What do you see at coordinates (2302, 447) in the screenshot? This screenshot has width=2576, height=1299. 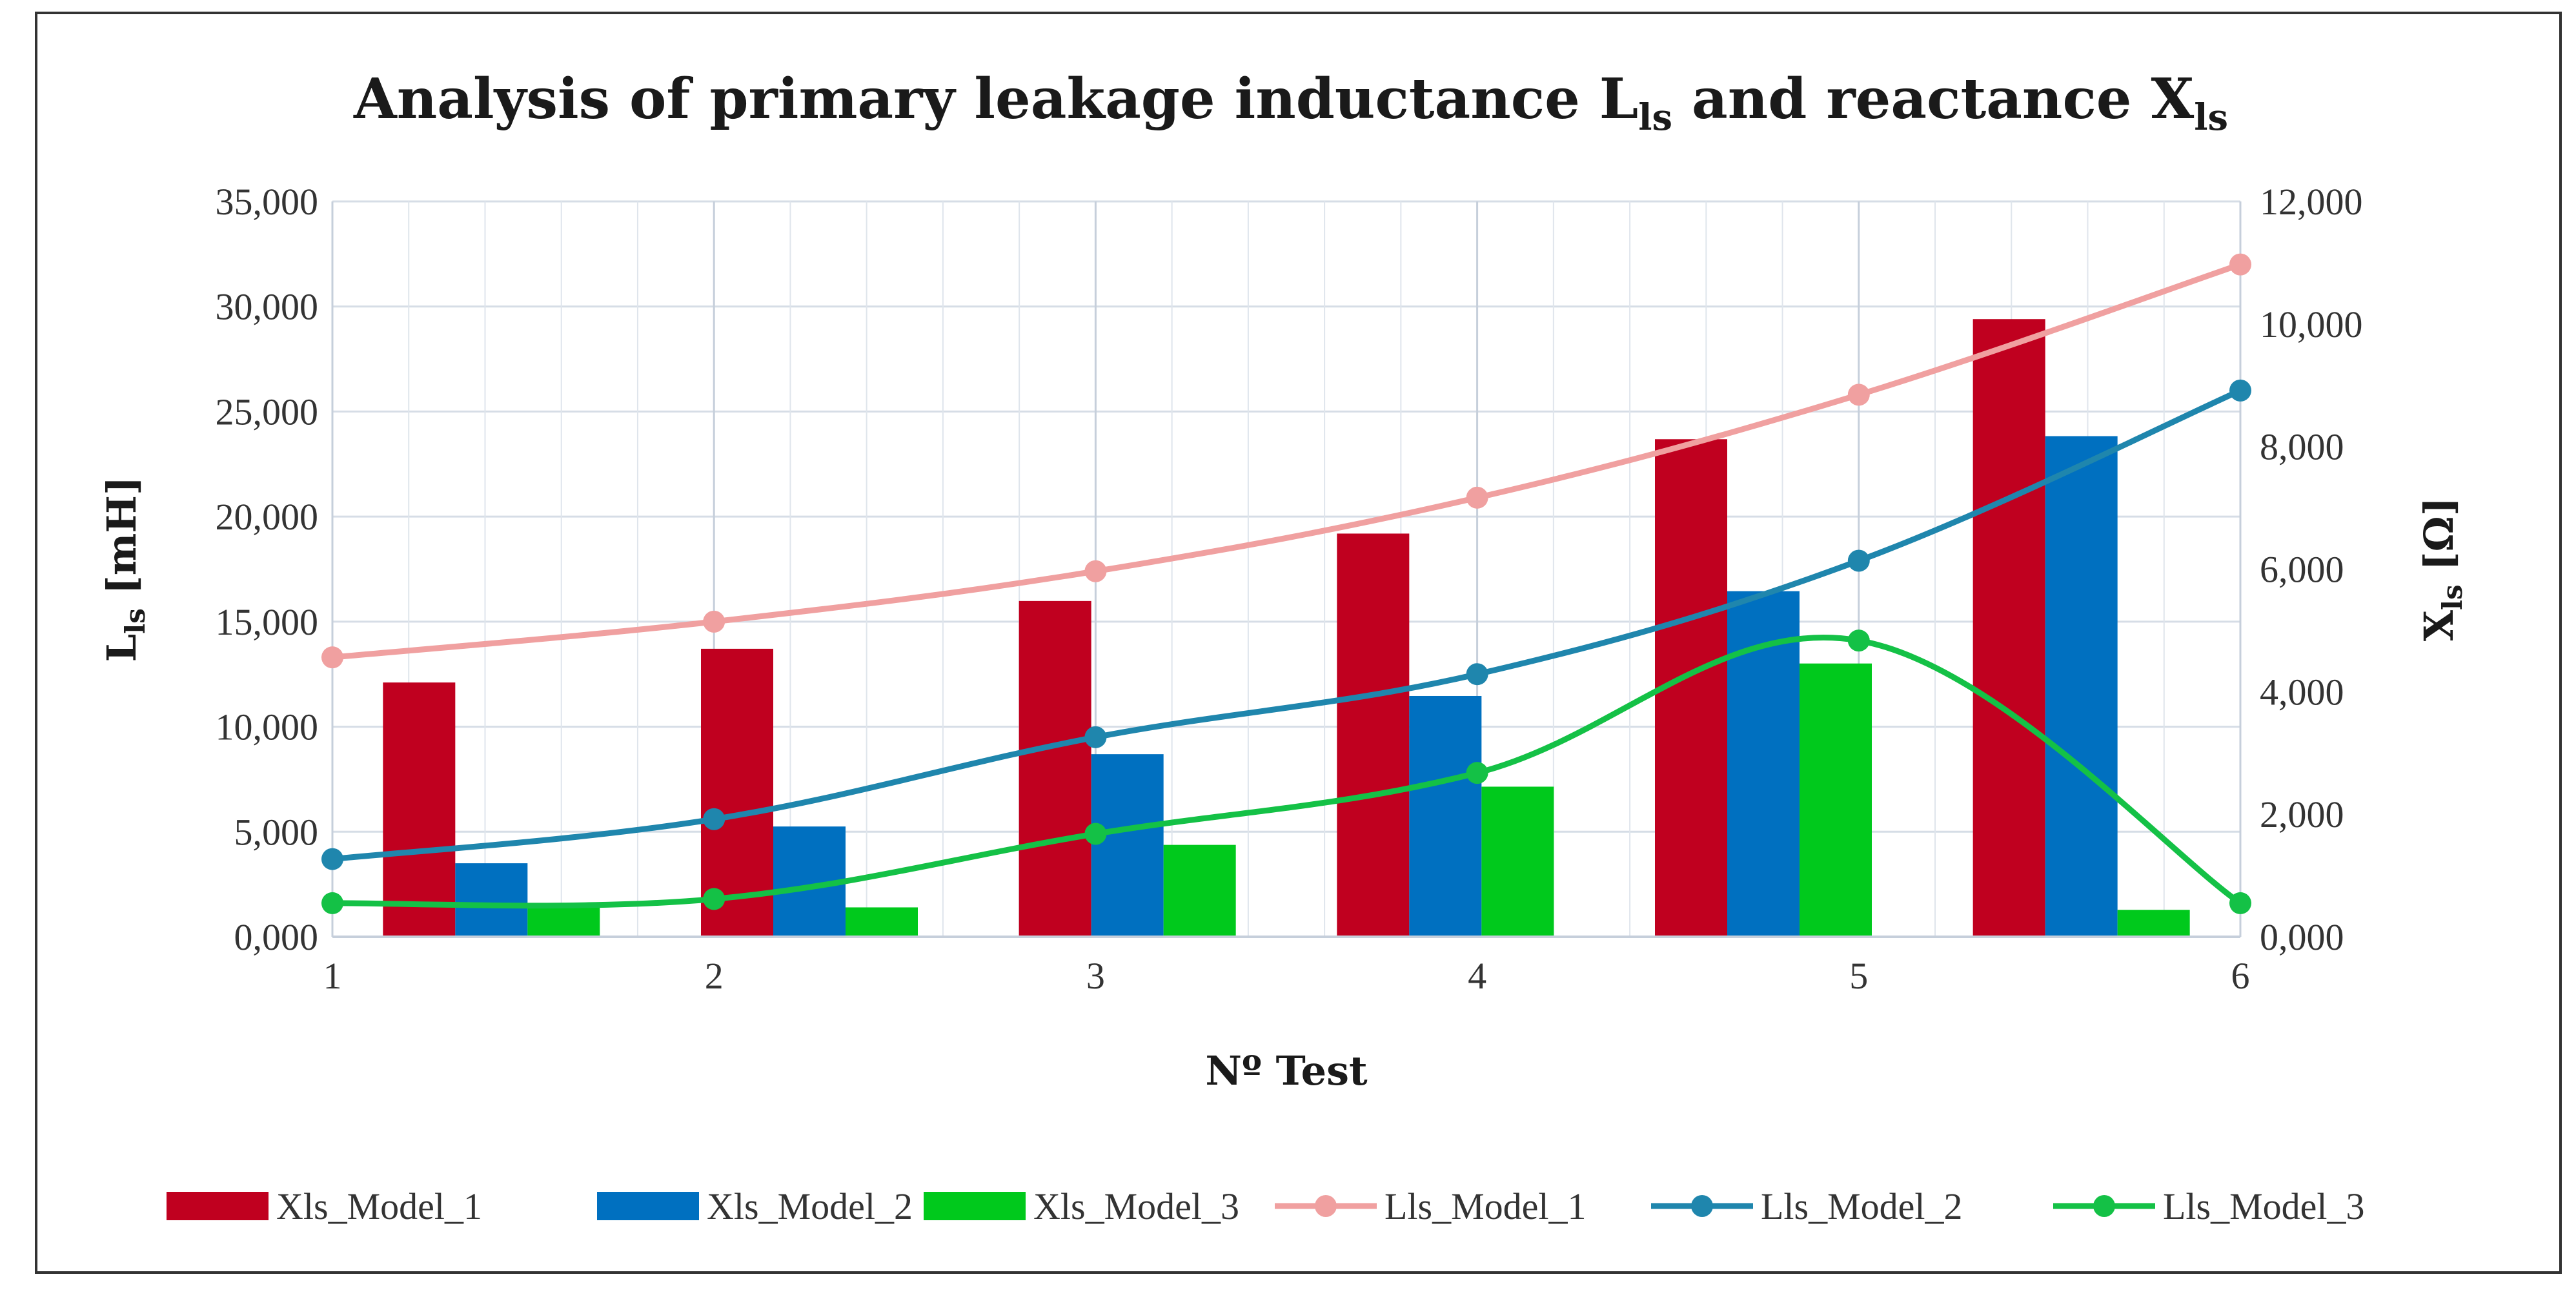 I see `y-right-tick-label: 8,000` at bounding box center [2302, 447].